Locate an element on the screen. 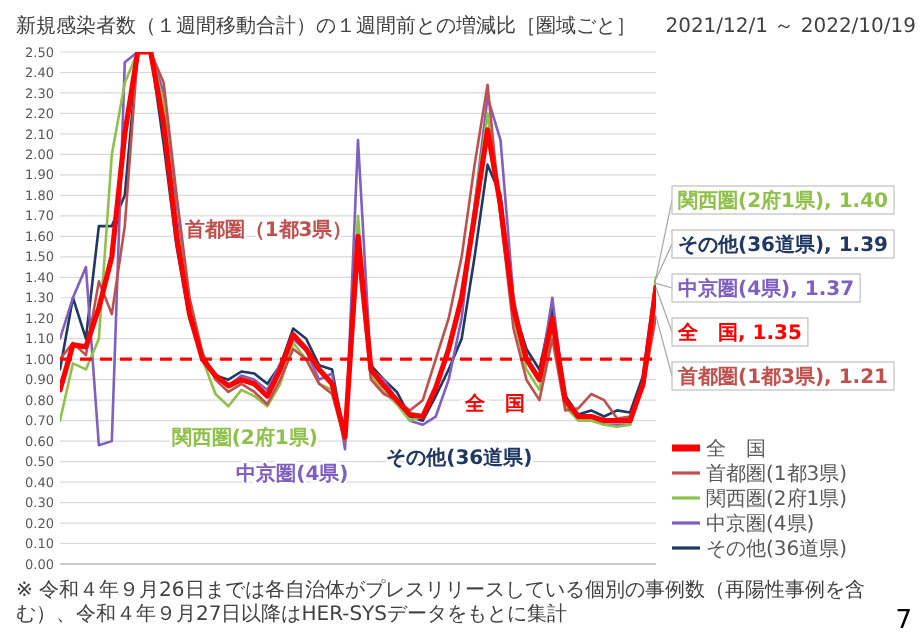  text: その他(36道県), 1.39 is located at coordinates (783, 245).